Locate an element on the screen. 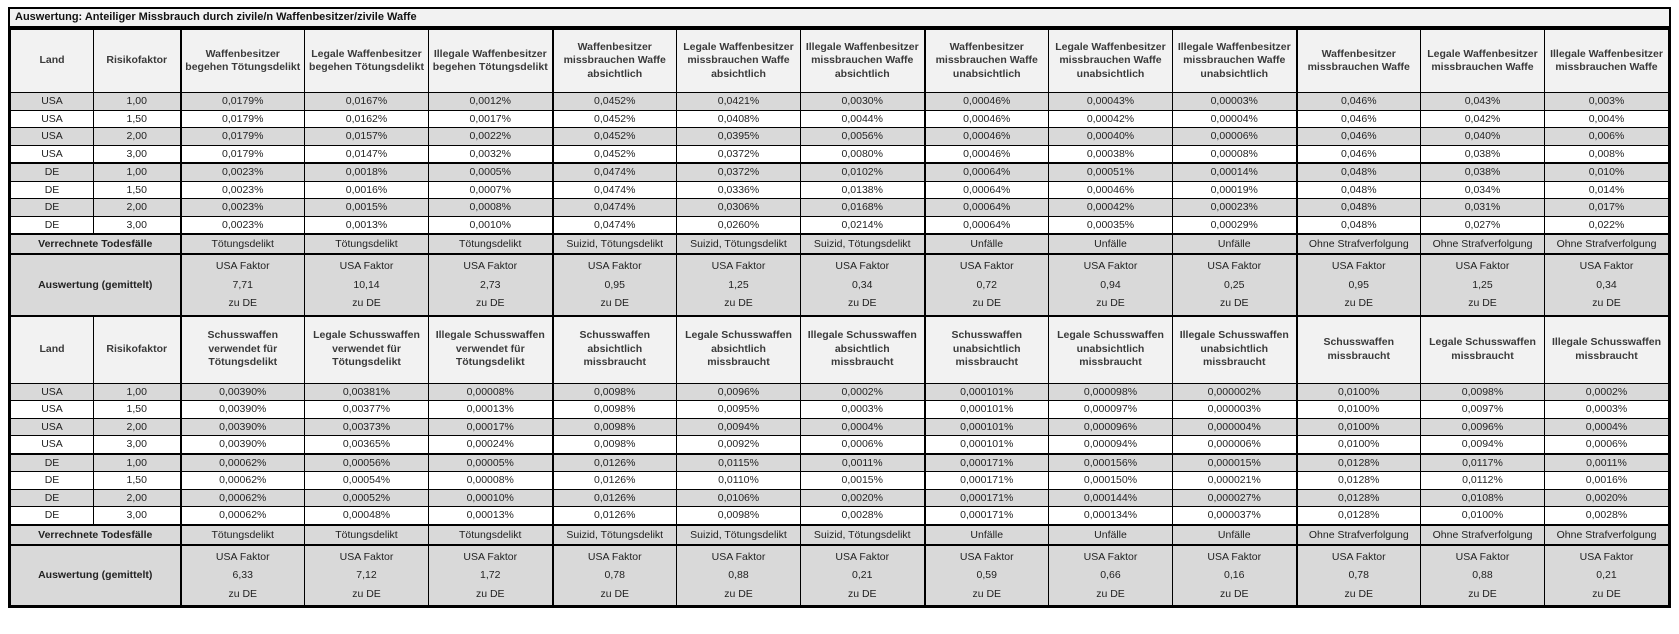 Image resolution: width=1679 pixels, height=634 pixels. value-cell: 0,0080% is located at coordinates (862, 154).